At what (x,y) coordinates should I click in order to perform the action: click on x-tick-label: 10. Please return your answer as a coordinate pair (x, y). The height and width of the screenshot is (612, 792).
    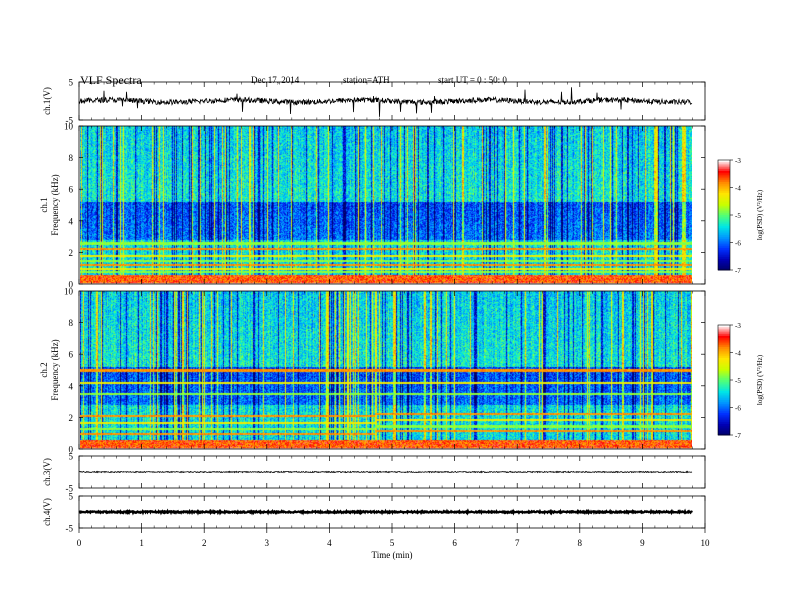
    Looking at the image, I should click on (706, 543).